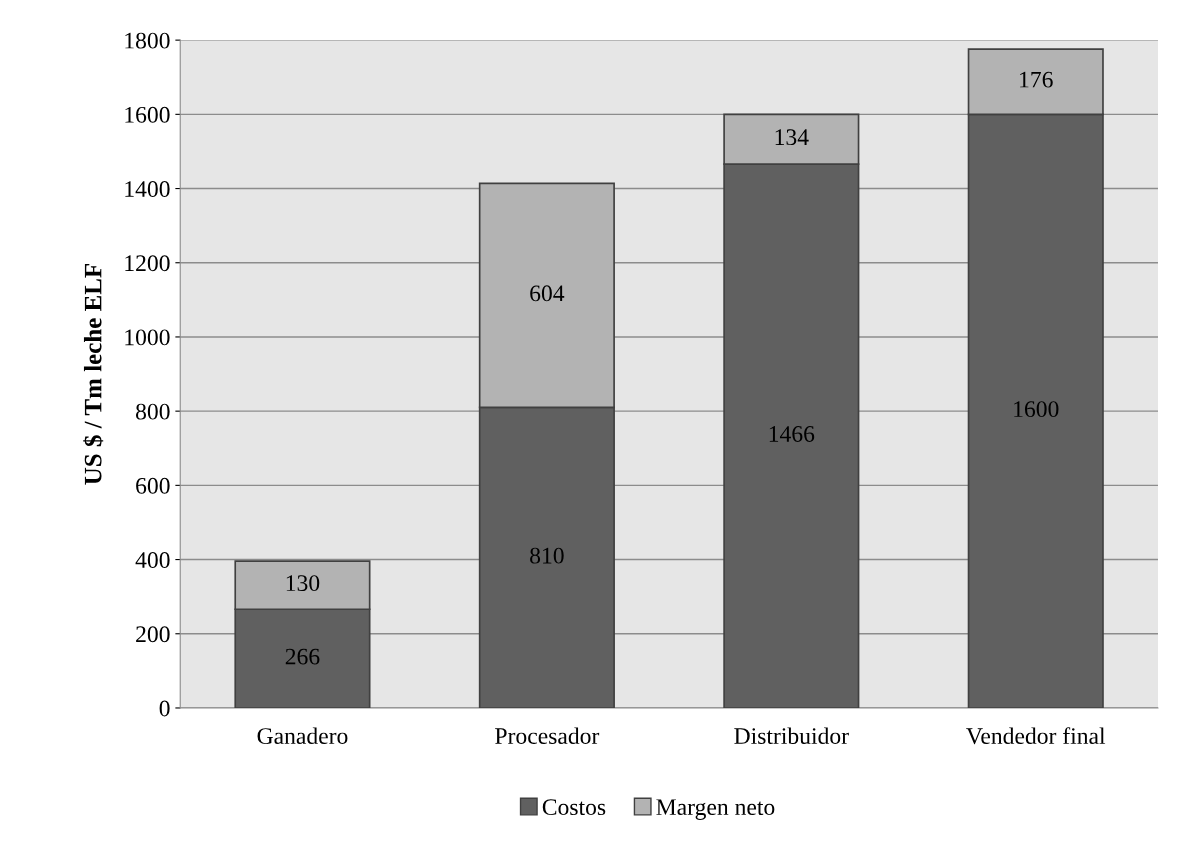 This screenshot has height=854, width=1178. Describe the element at coordinates (574, 807) in the screenshot. I see `legend-label: Costos` at that location.